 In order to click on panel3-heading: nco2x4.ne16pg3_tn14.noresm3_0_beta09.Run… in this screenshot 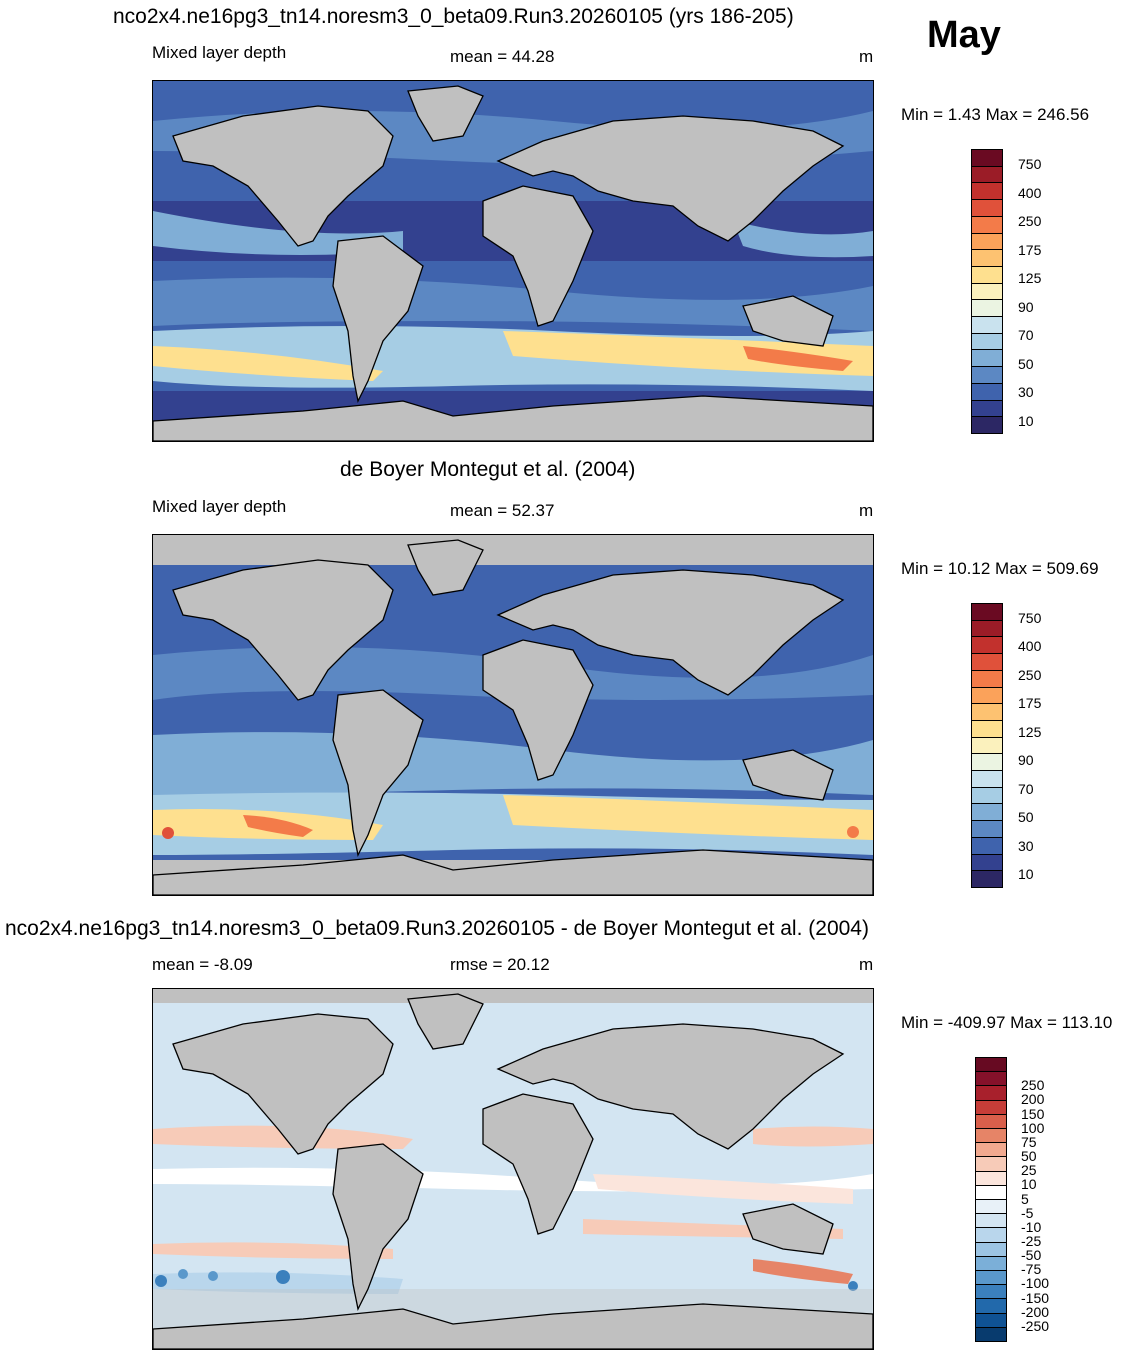, I will do `click(437, 928)`.